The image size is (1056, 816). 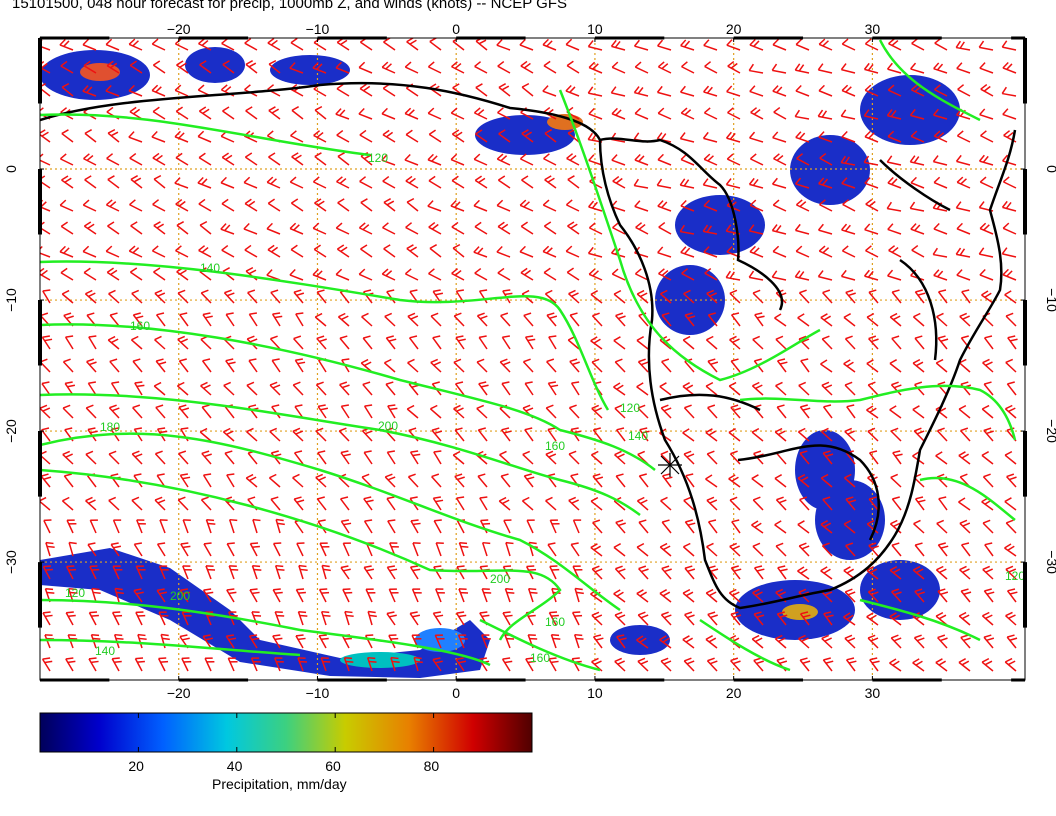 I want to click on contour-label: 200, so click(x=500, y=579).